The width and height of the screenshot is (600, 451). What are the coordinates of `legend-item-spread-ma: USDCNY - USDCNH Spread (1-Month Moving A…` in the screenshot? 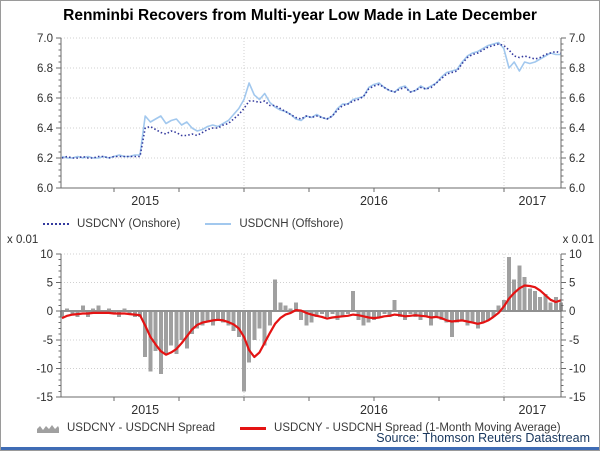 It's located at (400, 428).